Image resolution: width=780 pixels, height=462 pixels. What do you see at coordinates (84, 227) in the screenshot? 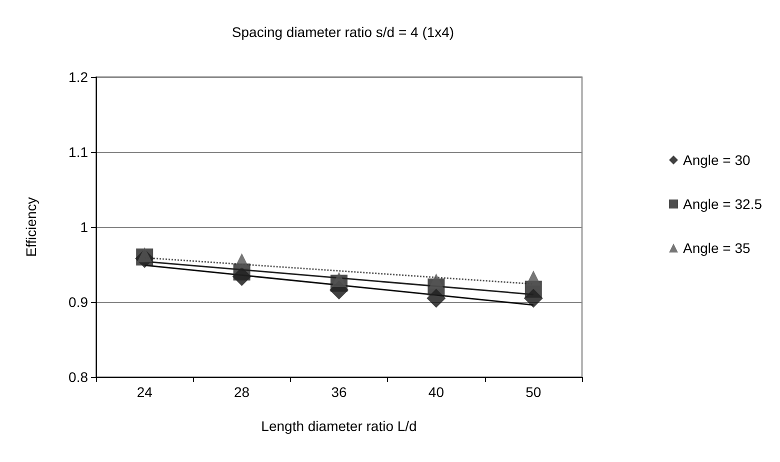
I see `y-tick-label: 1` at bounding box center [84, 227].